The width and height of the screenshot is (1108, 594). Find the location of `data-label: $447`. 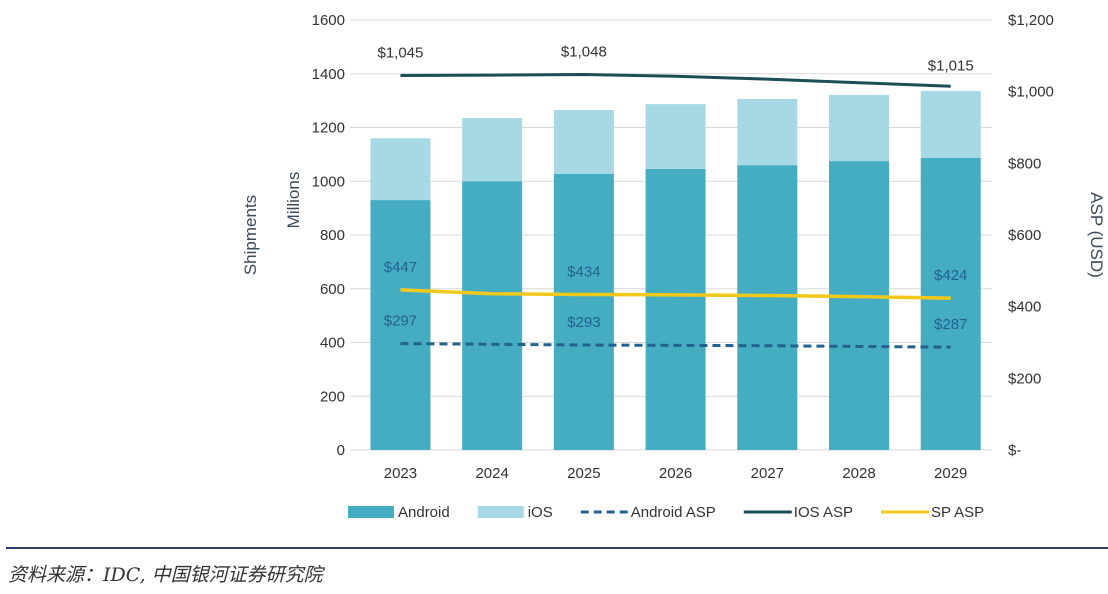

data-label: $447 is located at coordinates (400, 267).